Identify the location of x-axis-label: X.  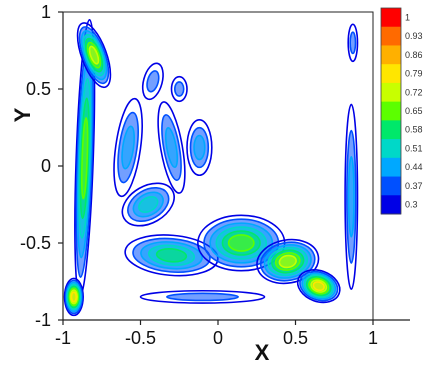
(262, 352).